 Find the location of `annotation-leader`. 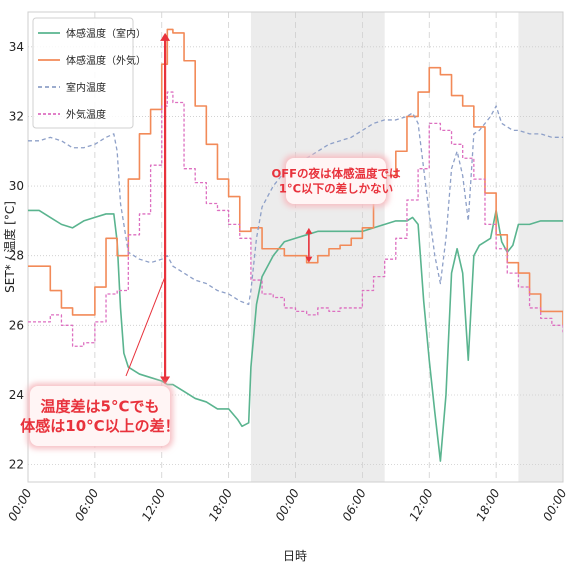

annotation-leader is located at coordinates (145, 326).